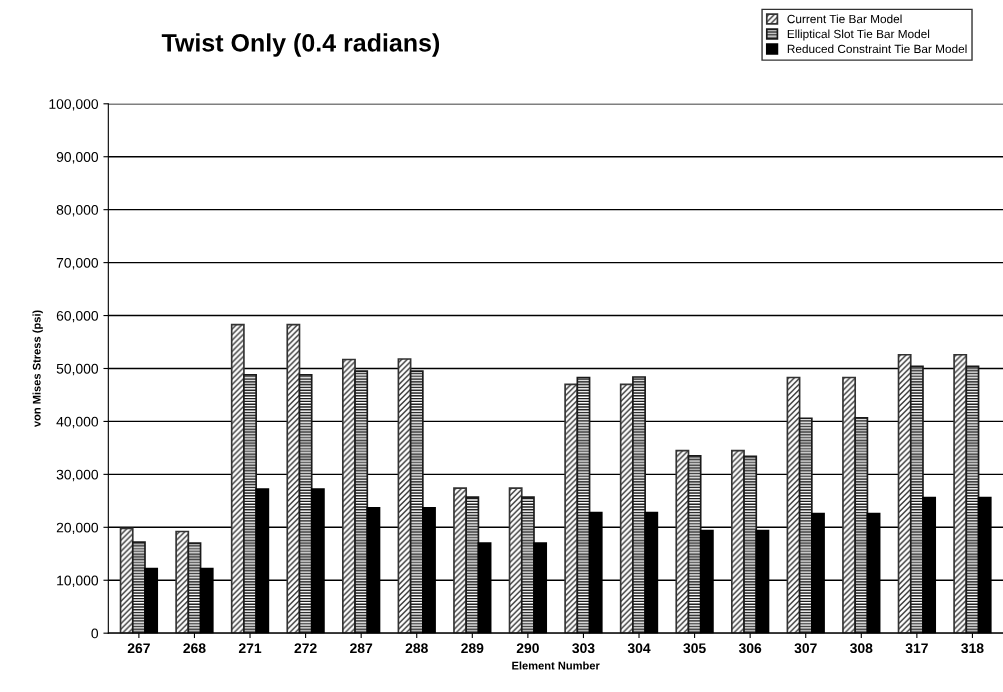 This screenshot has width=1003, height=692. What do you see at coordinates (877, 49) in the screenshot?
I see `legend-label: Reduced Constraint Tie Bar Model` at bounding box center [877, 49].